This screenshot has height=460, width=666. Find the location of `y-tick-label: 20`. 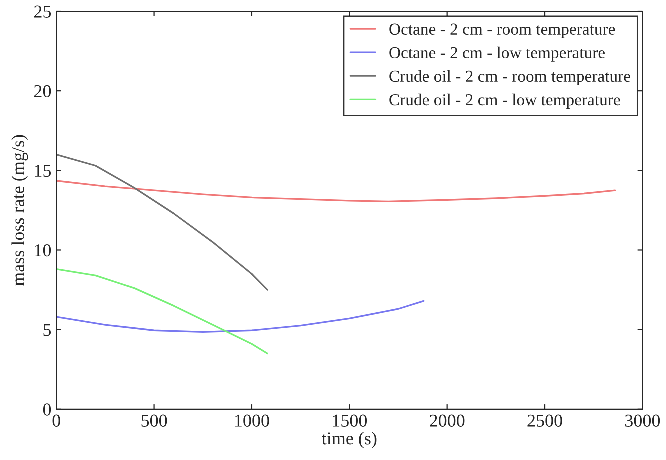

y-tick-label: 20 is located at coordinates (43, 91).